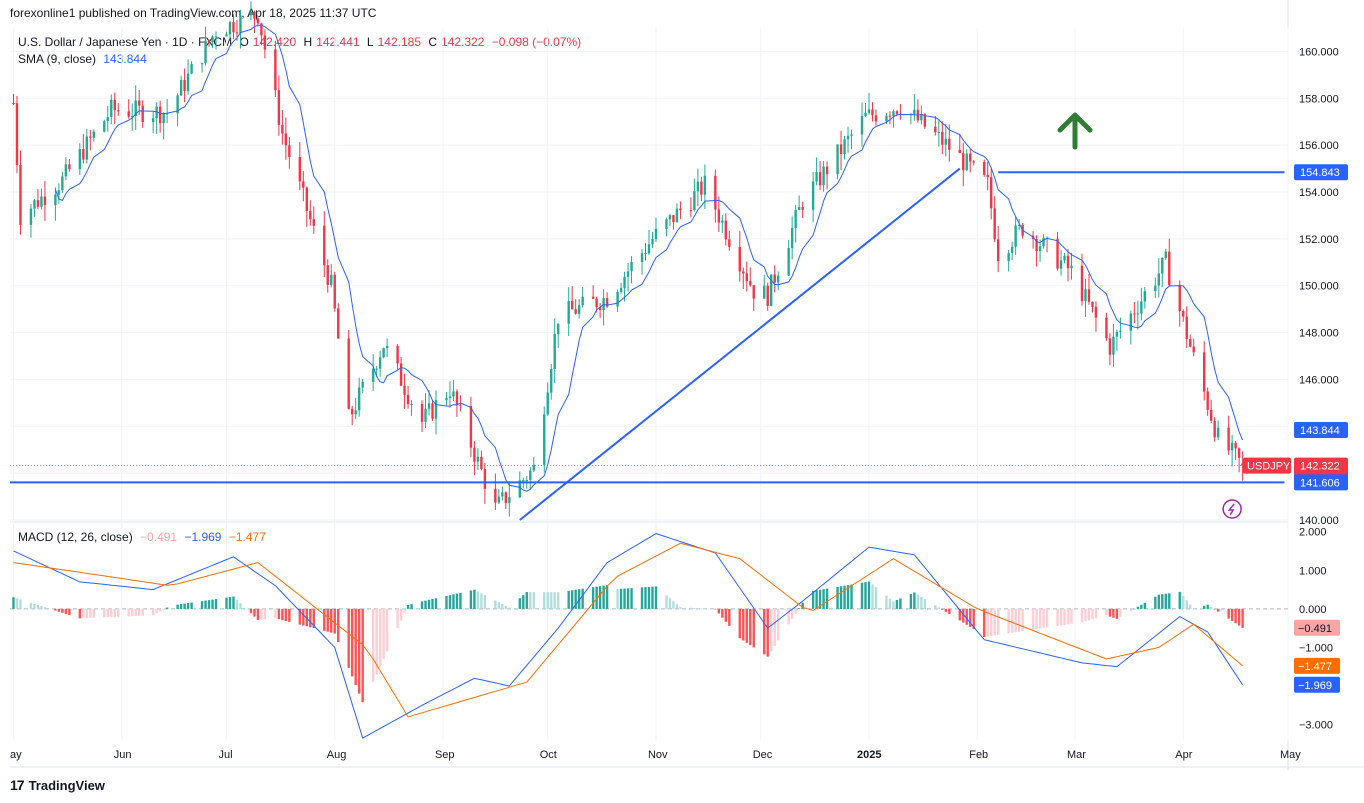 The width and height of the screenshot is (1364, 803). What do you see at coordinates (1313, 533) in the screenshot?
I see `macd-tick-label: 2.000` at bounding box center [1313, 533].